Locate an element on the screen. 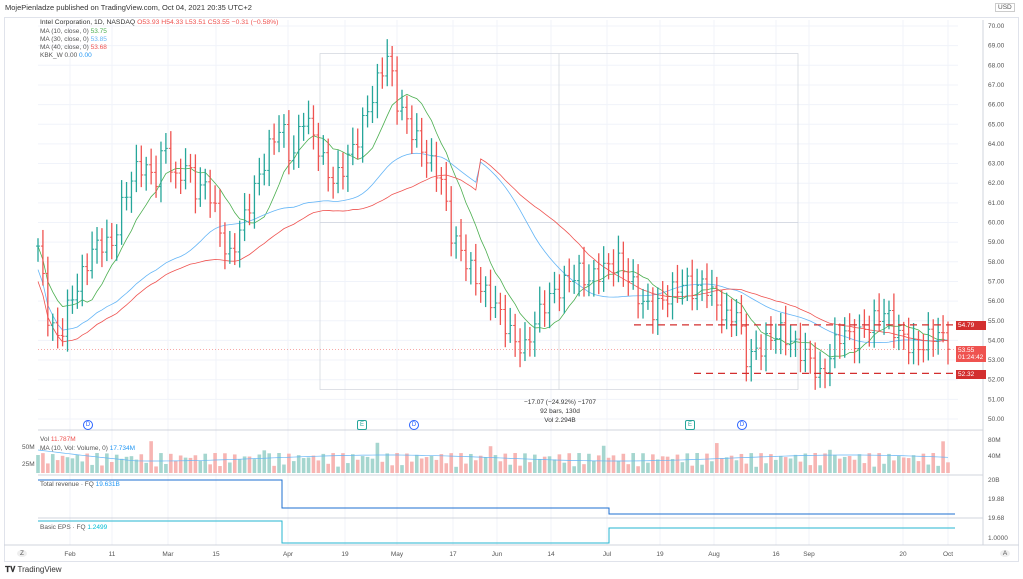 The image size is (1023, 579). y-tick-label: 50.00 is located at coordinates (996, 419).